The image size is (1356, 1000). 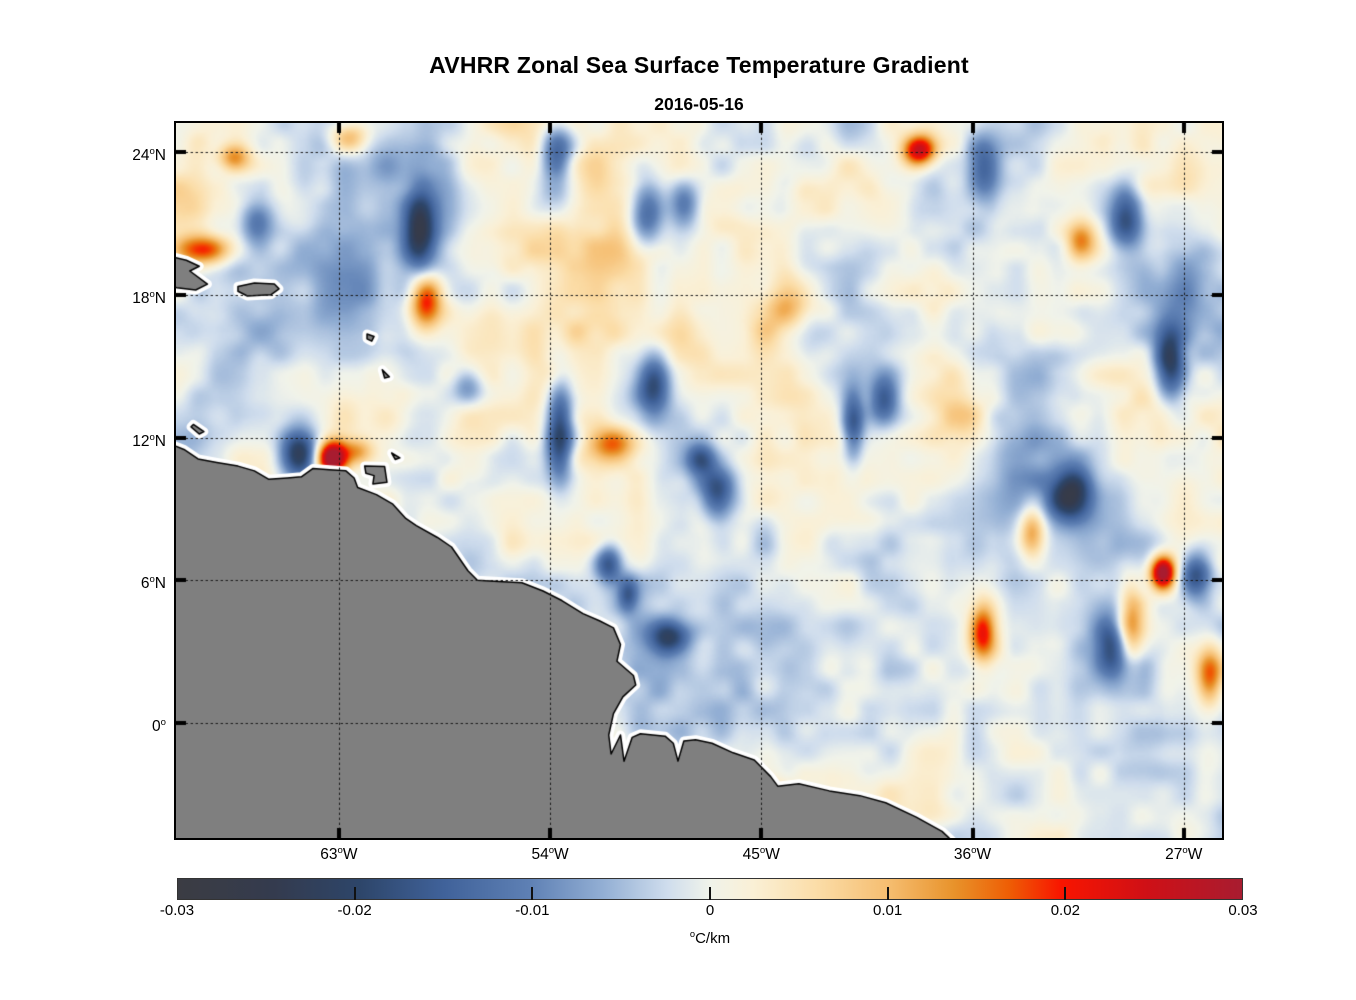 I want to click on x-axis-tick-label: 45oW, so click(x=761, y=854).